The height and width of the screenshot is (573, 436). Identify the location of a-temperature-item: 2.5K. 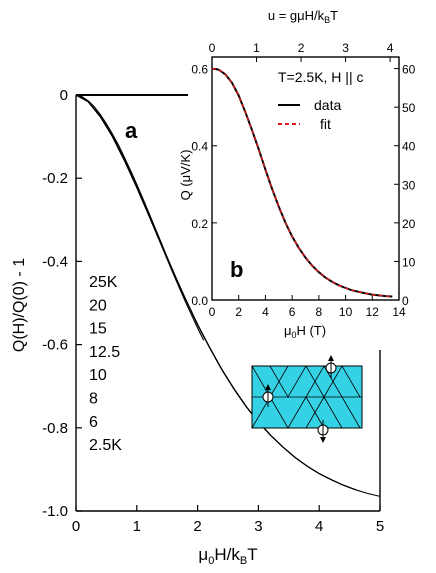
(105, 445).